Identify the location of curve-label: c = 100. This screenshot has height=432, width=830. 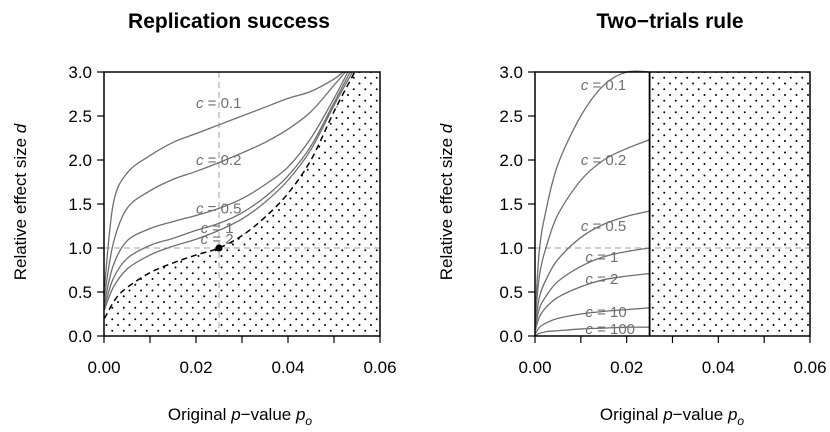
(610, 329).